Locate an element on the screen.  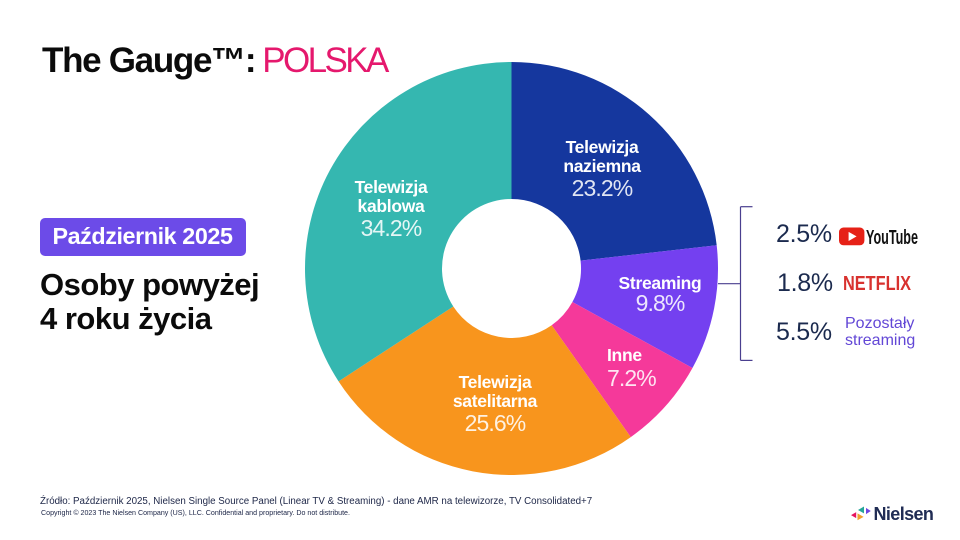
svg-text: YouTube is located at coordinates (892, 238).